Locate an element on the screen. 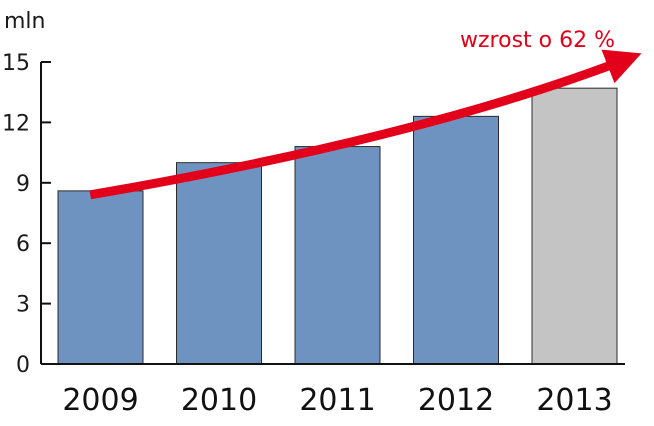 The width and height of the screenshot is (654, 426). x-tick-label: 2012 is located at coordinates (456, 400).